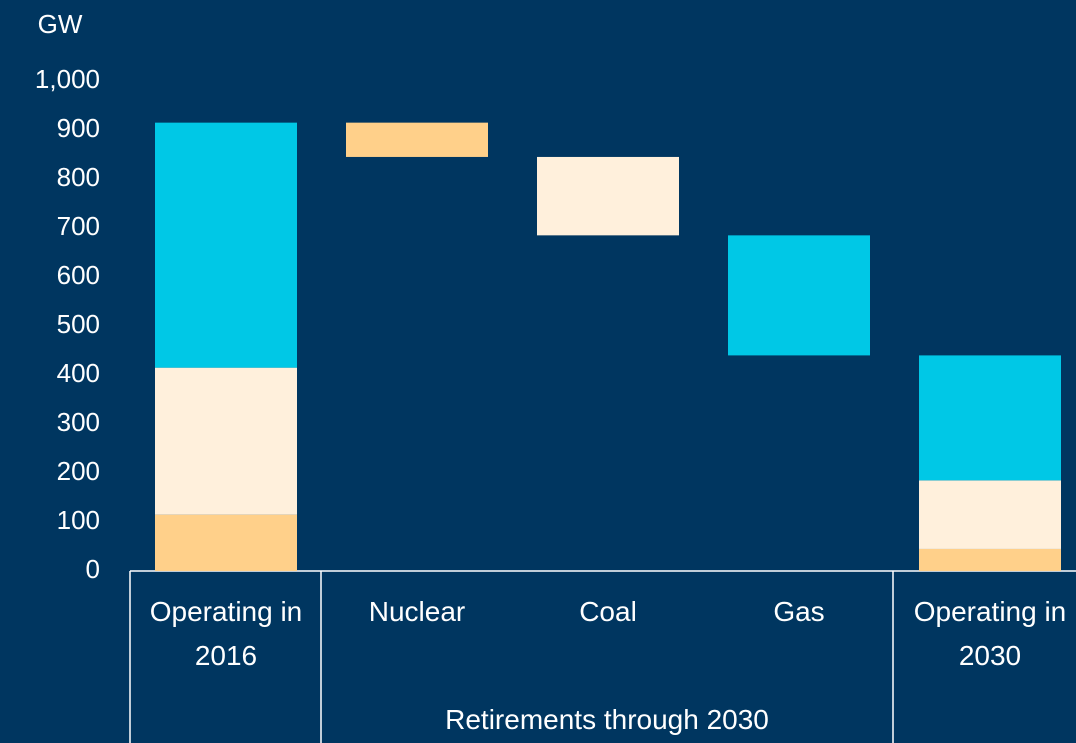 Image resolution: width=1076 pixels, height=743 pixels. What do you see at coordinates (417, 611) in the screenshot?
I see `x-tick-label: Nuclear` at bounding box center [417, 611].